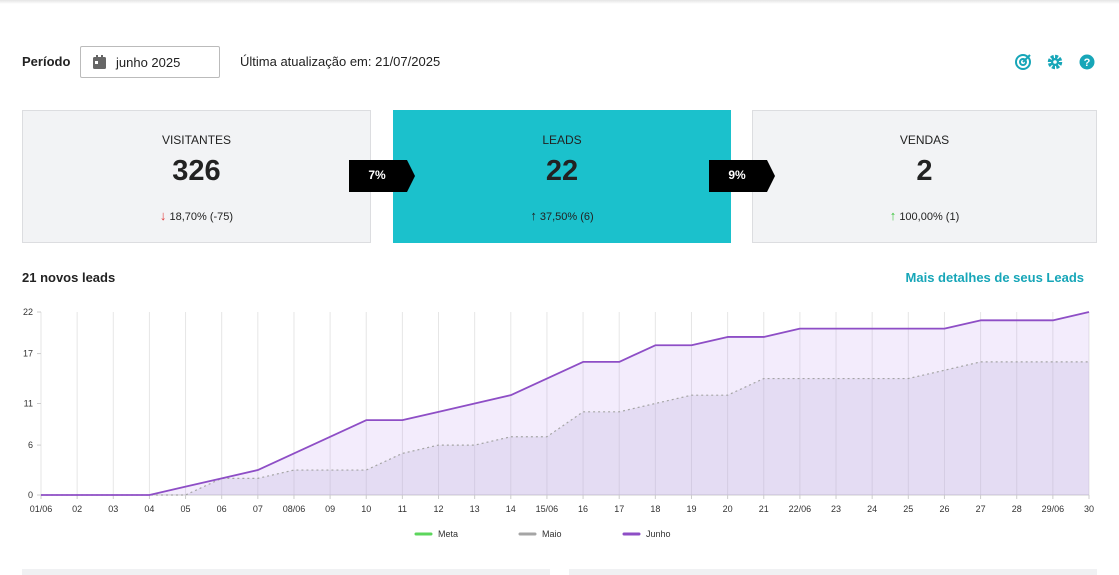 The image size is (1119, 575). Describe the element at coordinates (69, 277) in the screenshot. I see `leads-title: 21 novos leads` at that location.